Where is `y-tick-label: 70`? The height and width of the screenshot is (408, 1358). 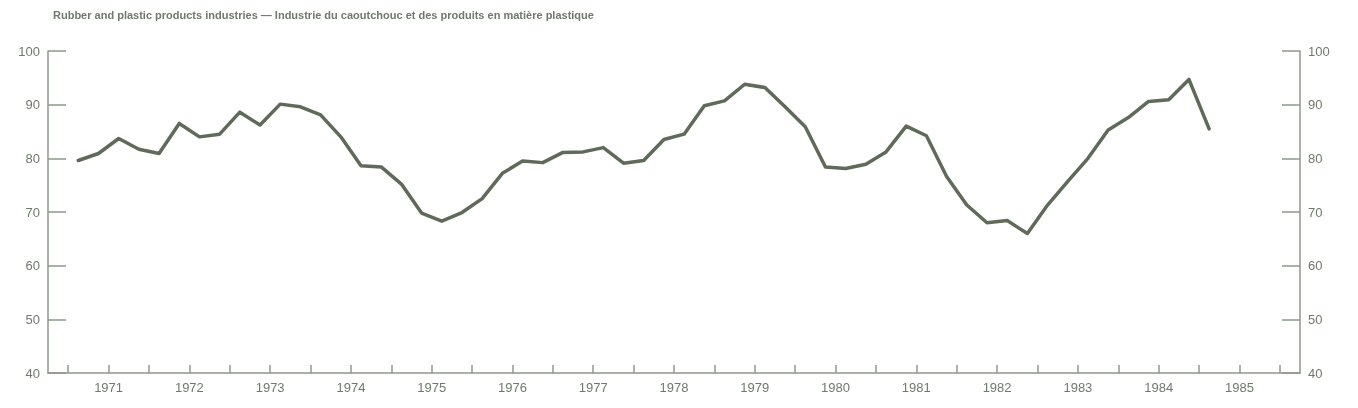
y-tick-label: 70 is located at coordinates (32, 212).